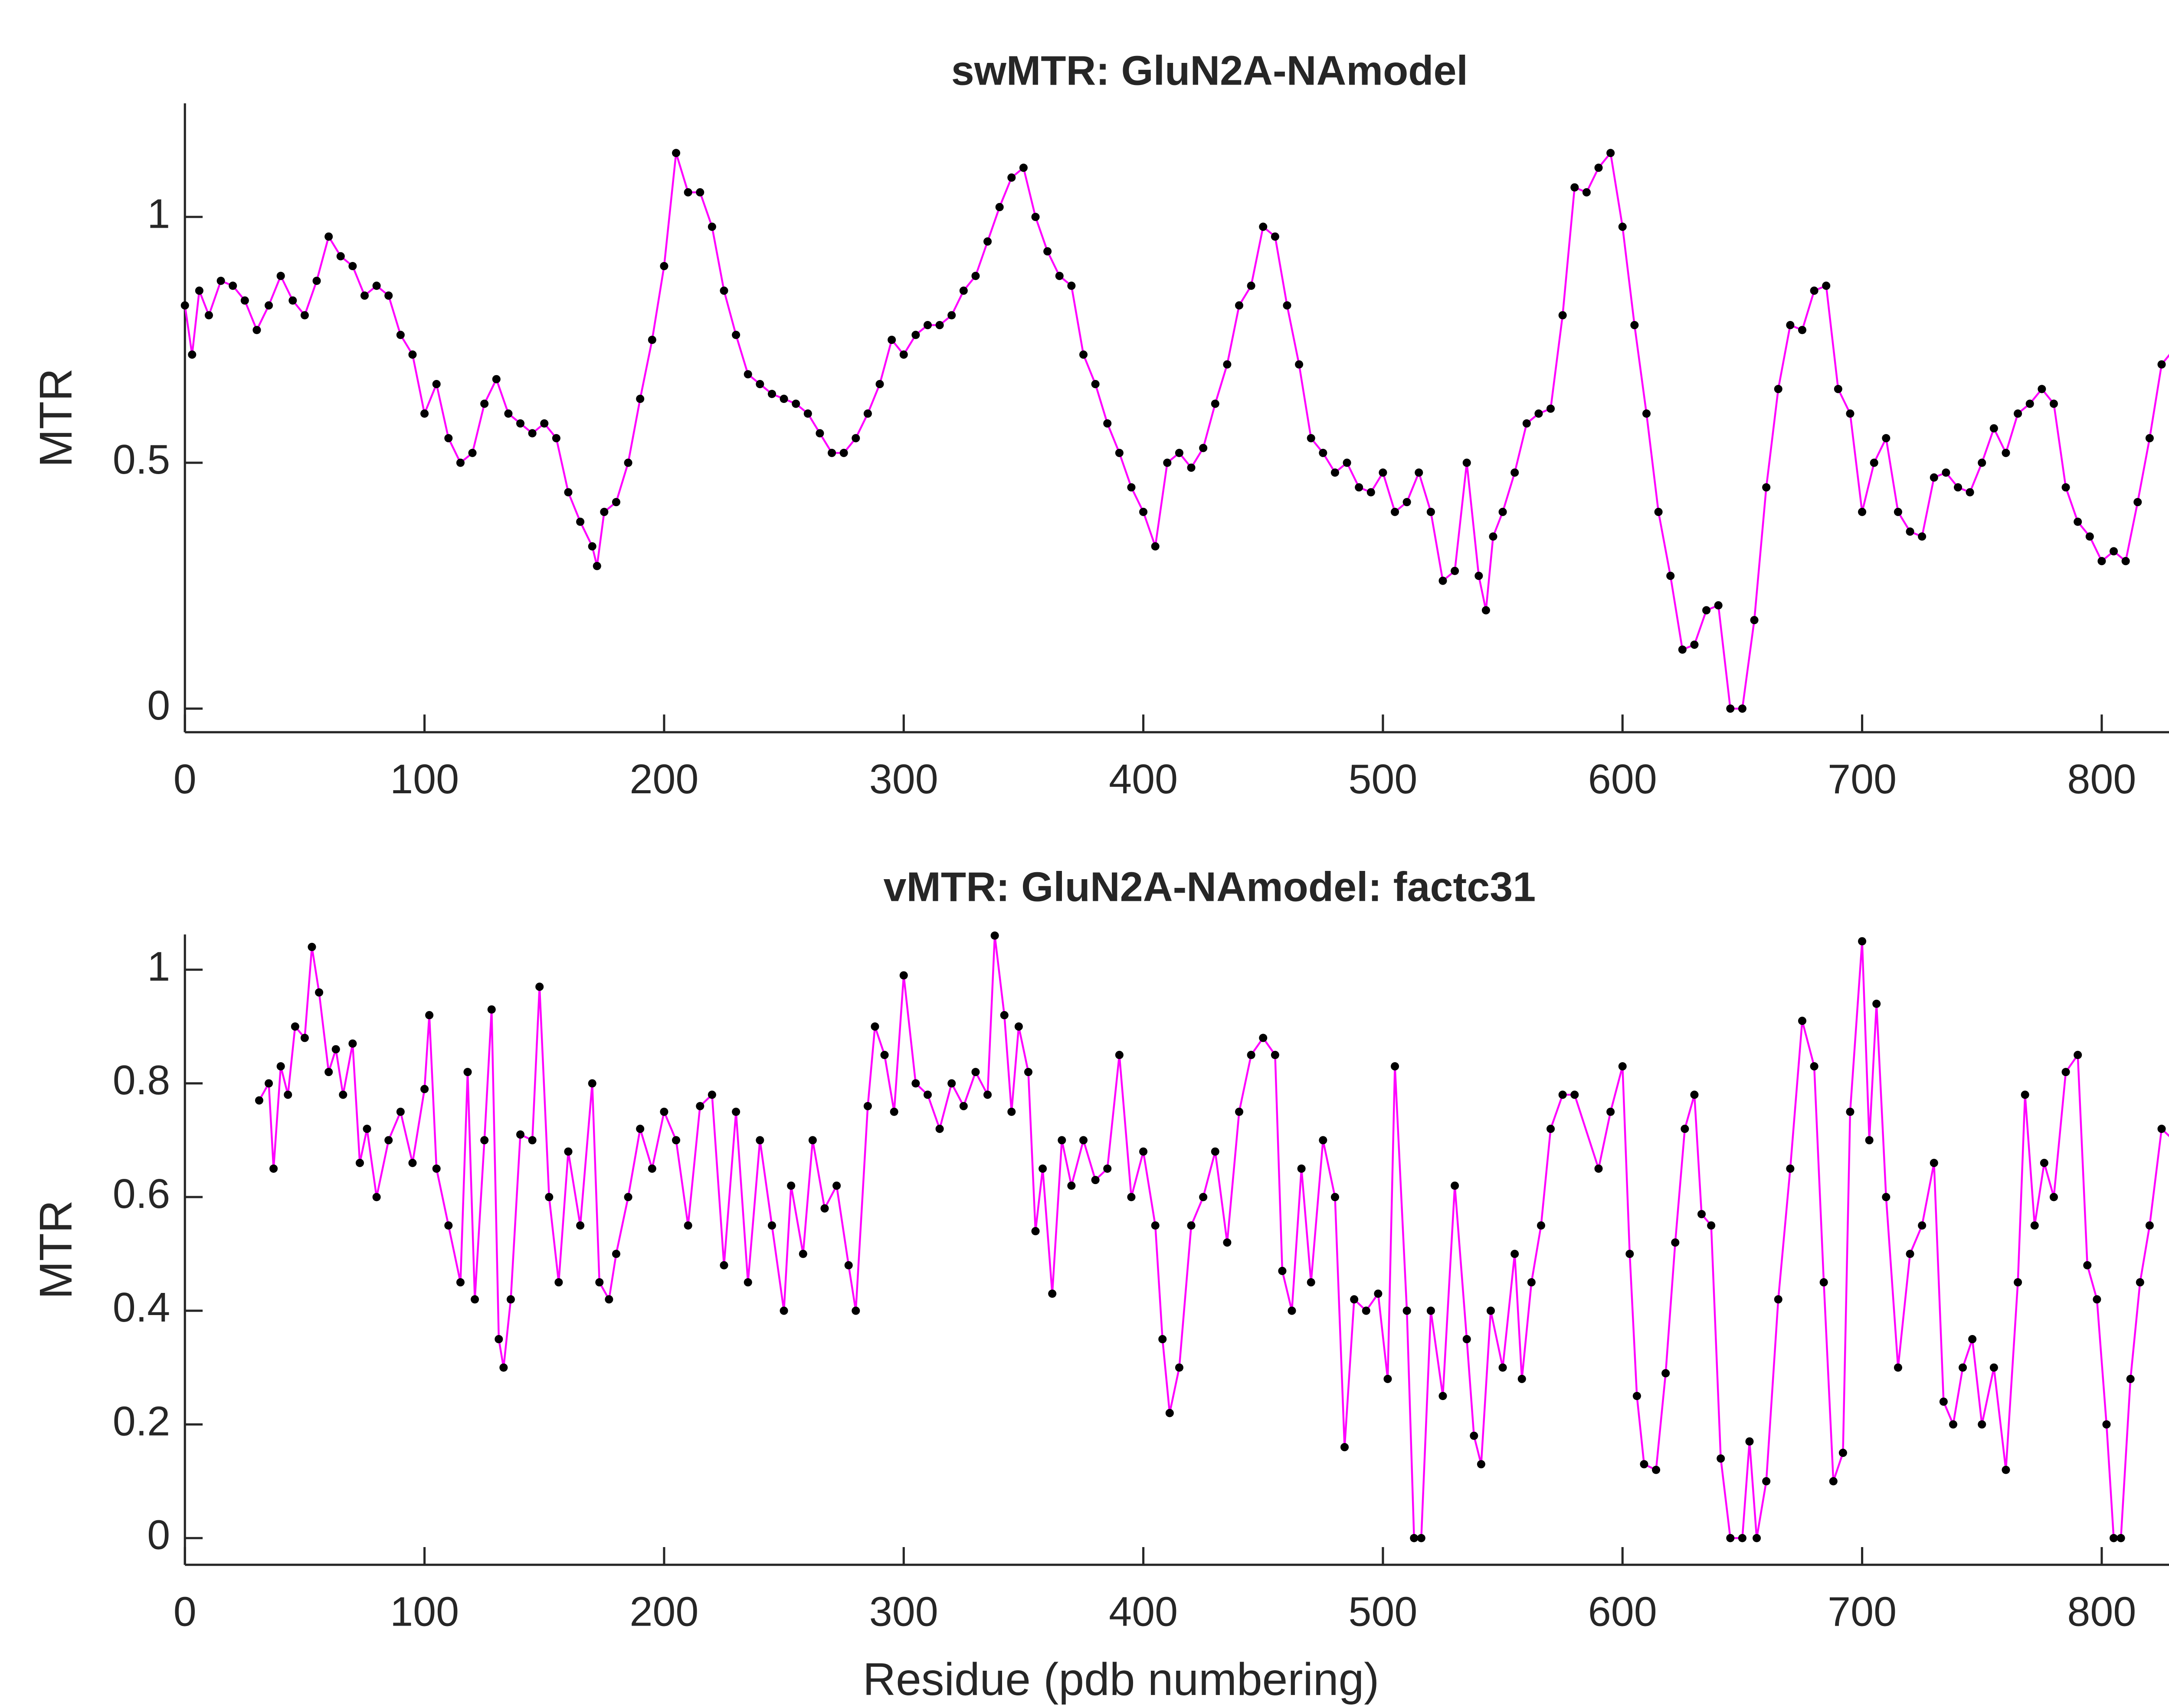 The height and width of the screenshot is (1708, 2169). Describe the element at coordinates (141, 460) in the screenshot. I see `y-tick-label: 0.5` at that location.